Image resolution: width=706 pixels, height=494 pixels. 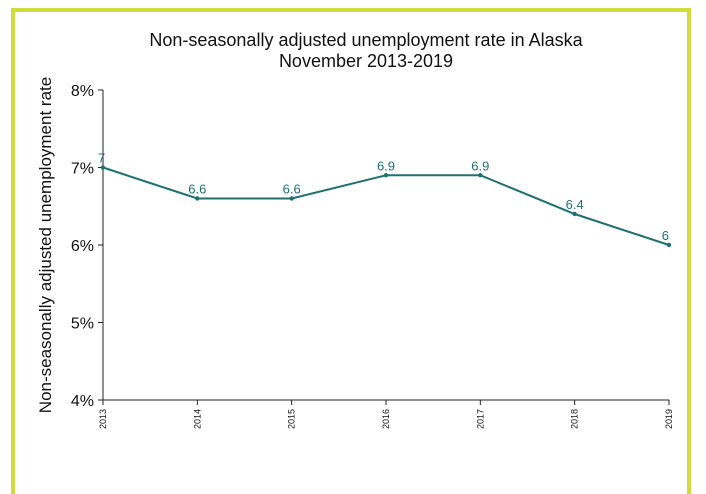 I want to click on y-tick-label: 4%, so click(x=82, y=401).